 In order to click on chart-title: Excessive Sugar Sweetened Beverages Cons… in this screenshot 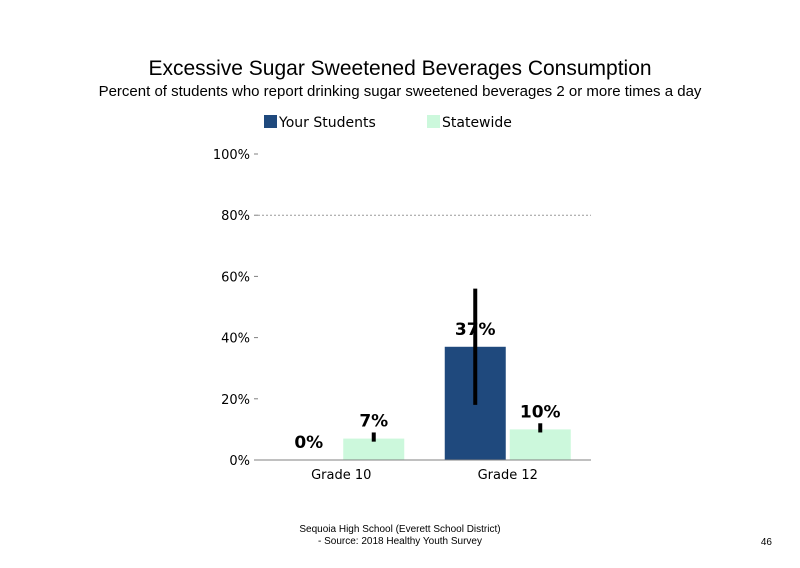, I will do `click(400, 68)`.